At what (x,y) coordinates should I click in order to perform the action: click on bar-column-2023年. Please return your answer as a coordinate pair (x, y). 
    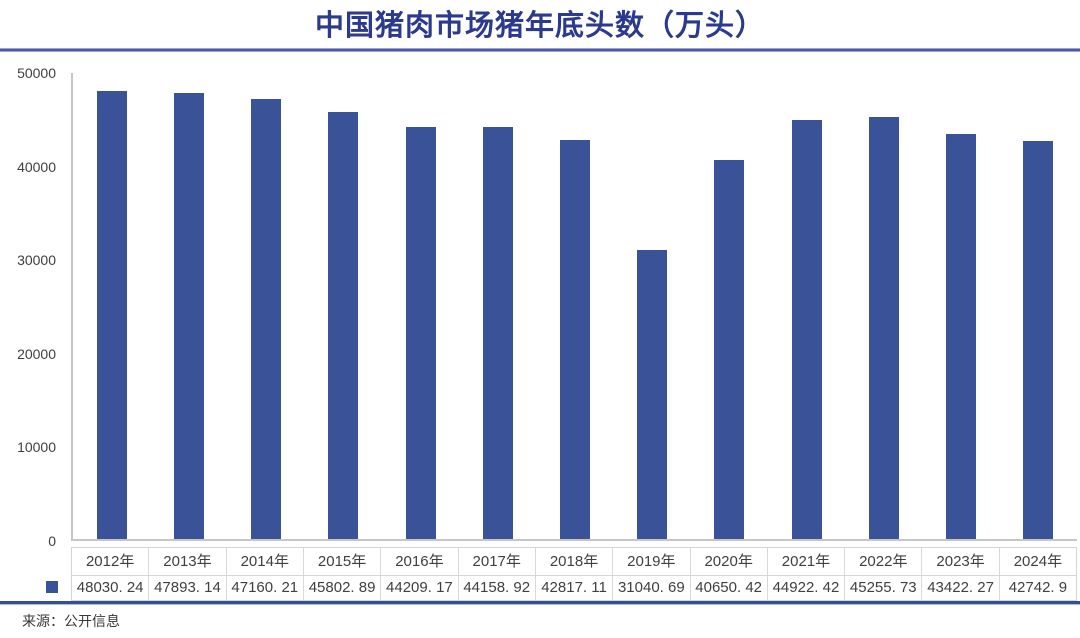
    Looking at the image, I should click on (961, 306).